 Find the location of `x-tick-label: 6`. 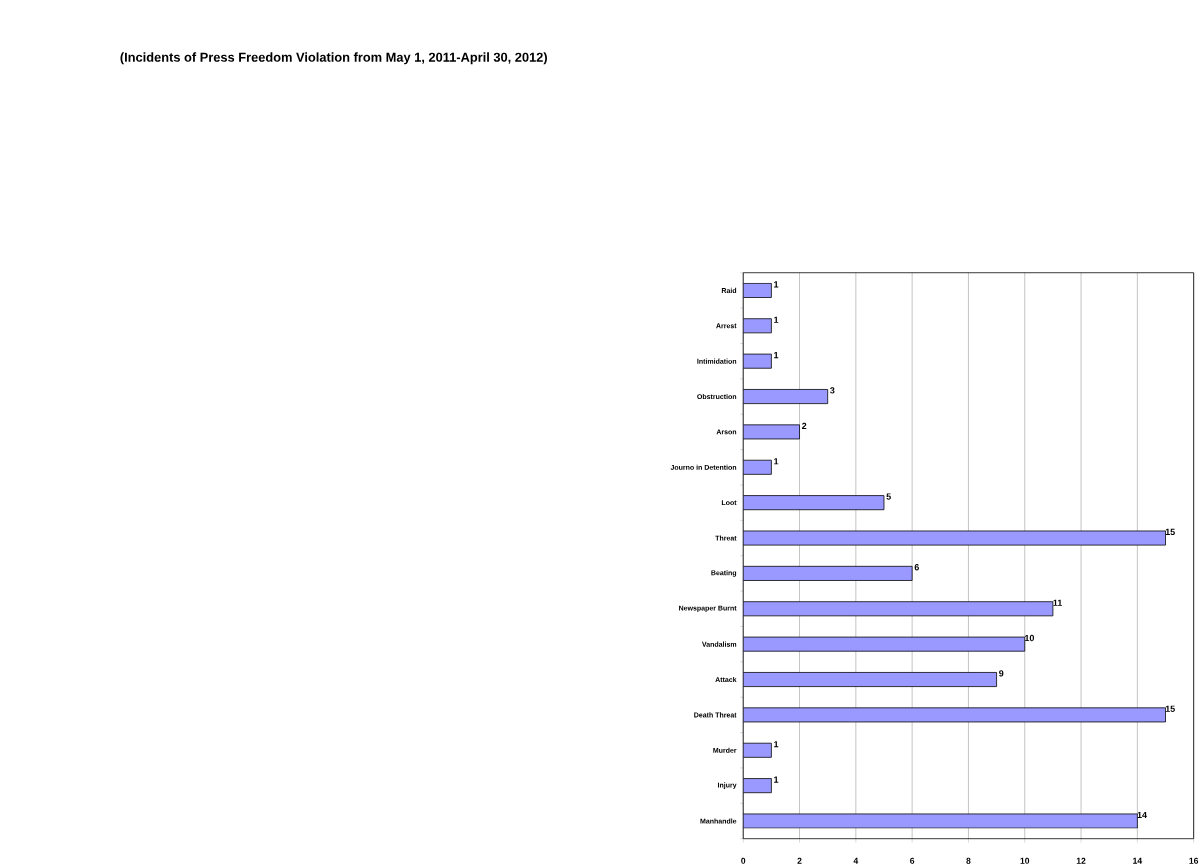

x-tick-label: 6 is located at coordinates (912, 860).